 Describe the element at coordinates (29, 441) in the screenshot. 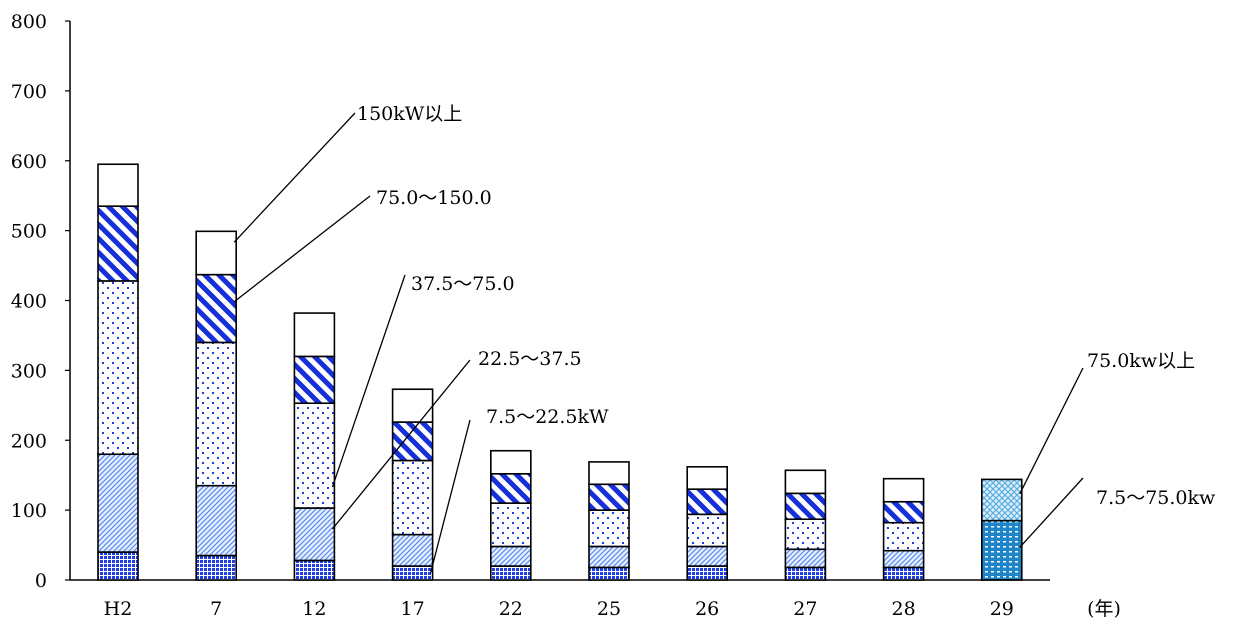

I see `y-tick-label: 200` at that location.